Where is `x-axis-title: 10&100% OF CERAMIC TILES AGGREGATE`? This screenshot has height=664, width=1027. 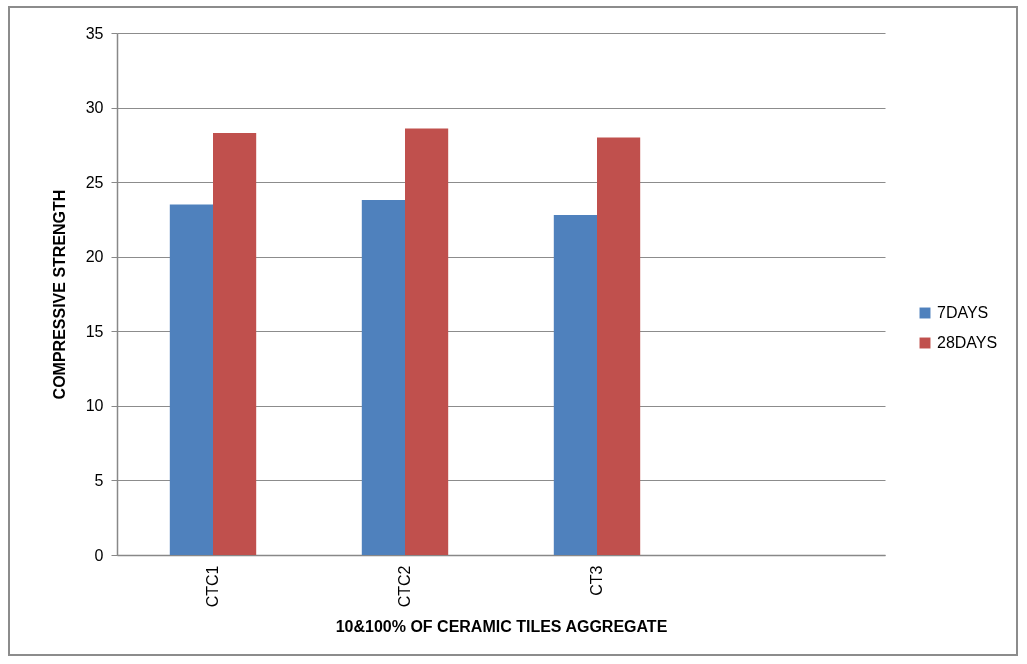
x-axis-title: 10&100% OF CERAMIC TILES AGGREGATE is located at coordinates (501, 627).